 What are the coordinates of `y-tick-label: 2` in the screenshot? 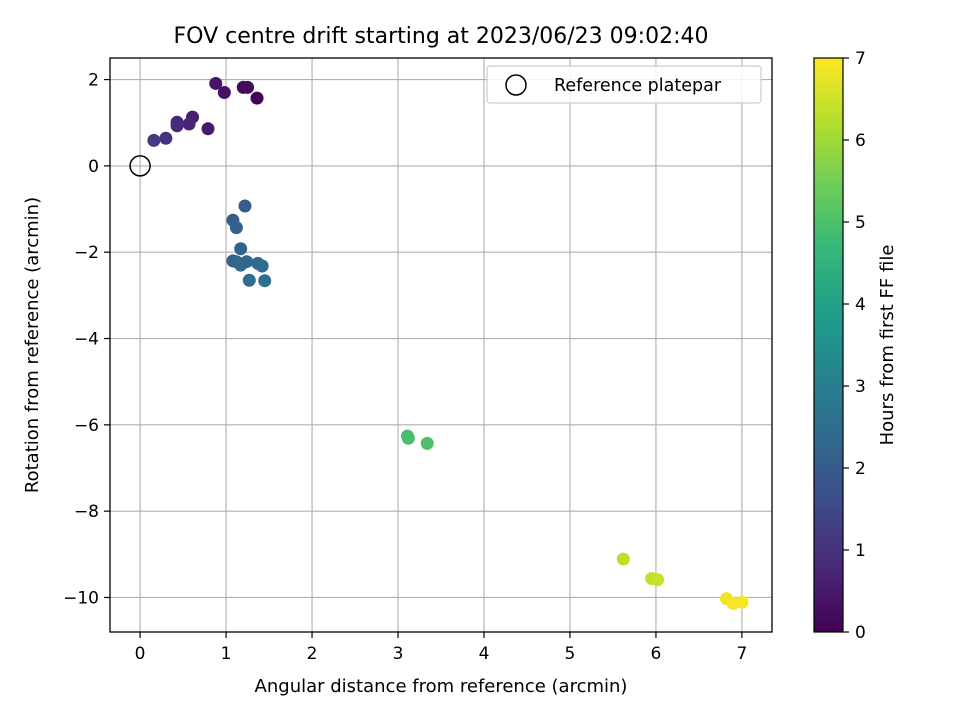 It's located at (93, 81).